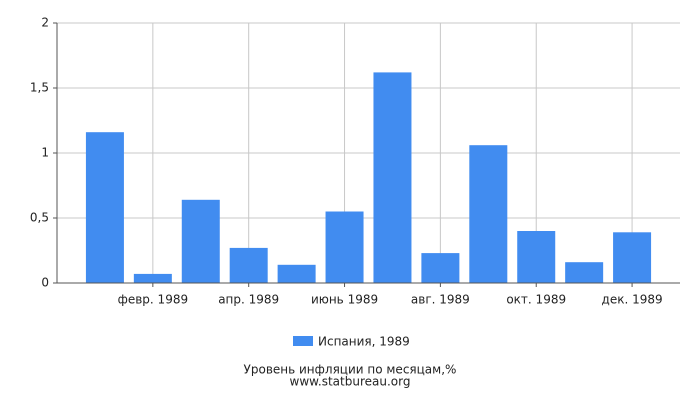 This screenshot has height=400, width=700. What do you see at coordinates (45, 283) in the screenshot?
I see `y-tick-label: 0` at bounding box center [45, 283].